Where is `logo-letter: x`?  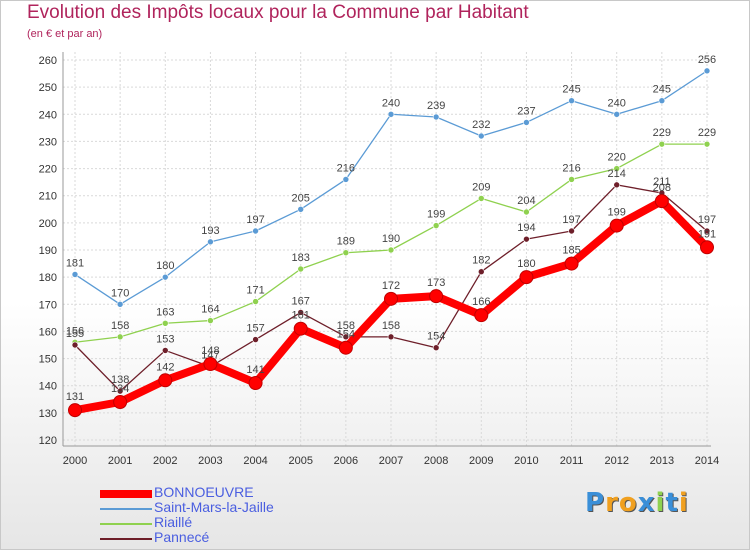
logo-letter: x is located at coordinates (646, 503).